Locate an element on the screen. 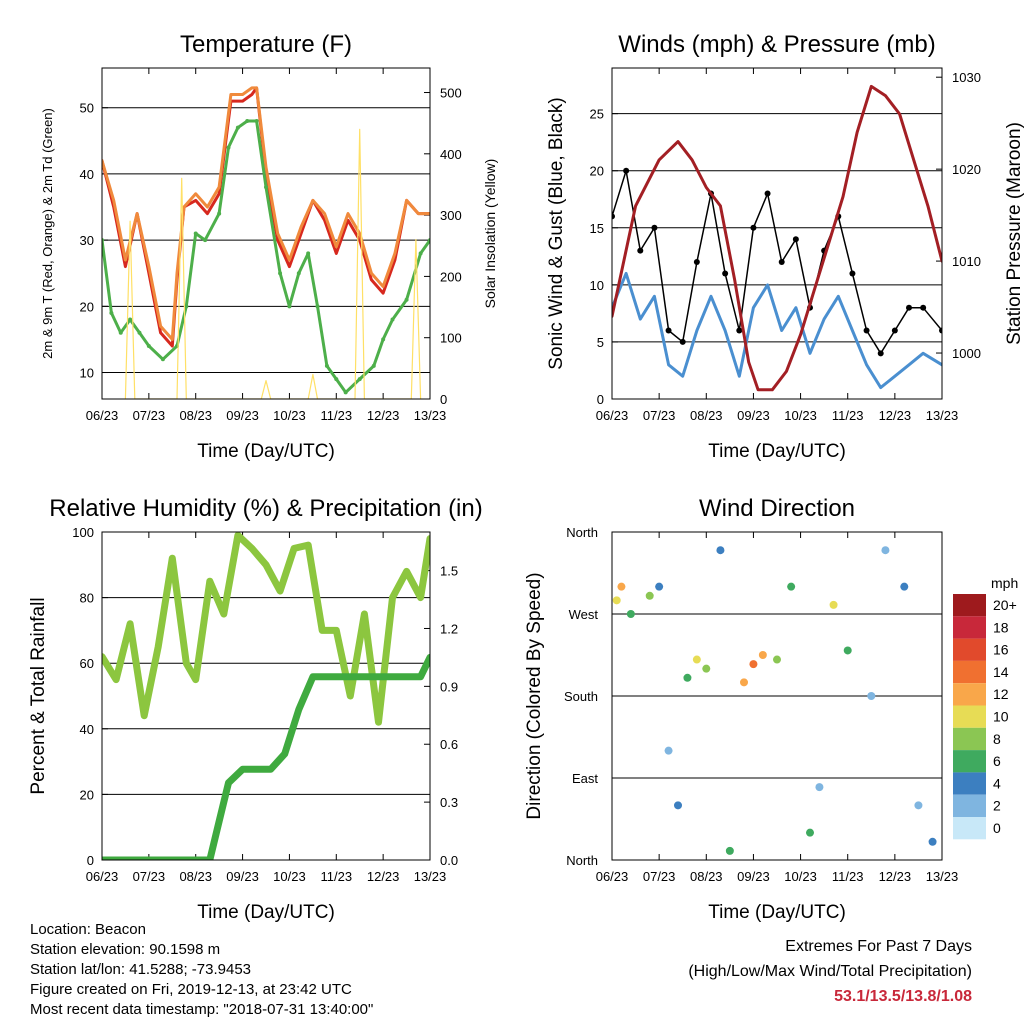 The image size is (1024, 1024). y2-tick-label: 1.5 is located at coordinates (449, 571).